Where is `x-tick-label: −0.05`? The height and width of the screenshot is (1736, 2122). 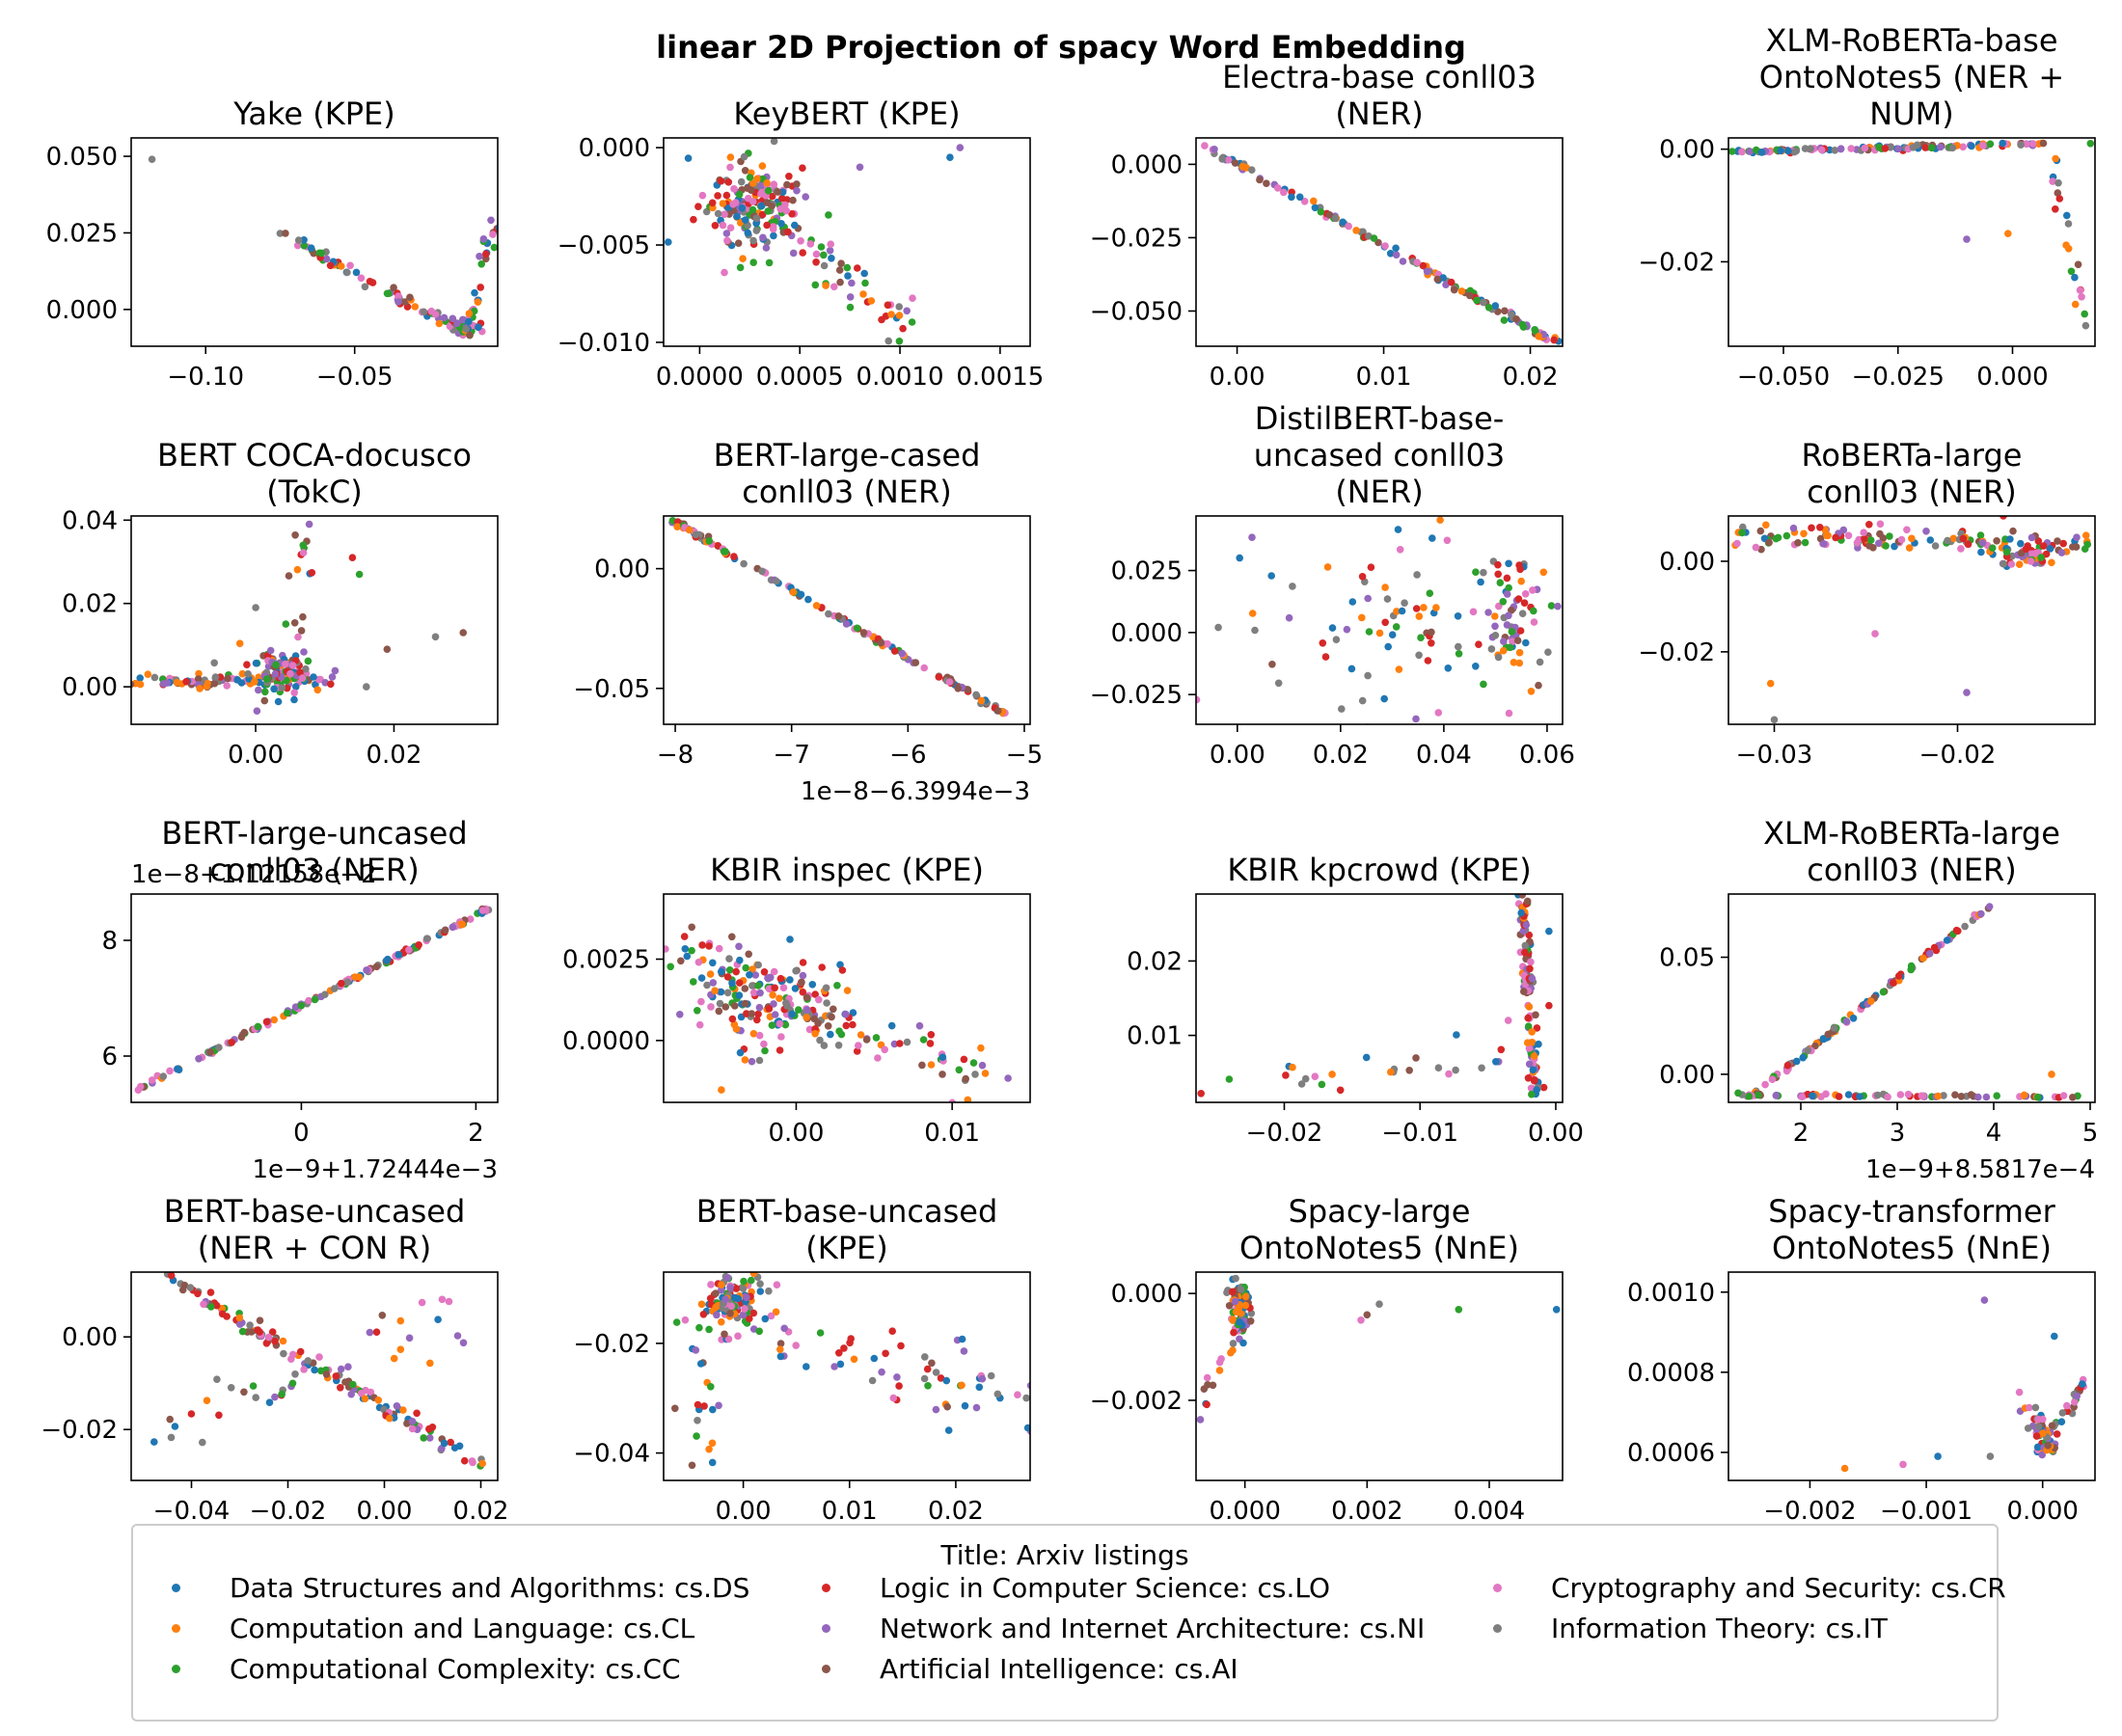
x-tick-label: −0.05 is located at coordinates (355, 377).